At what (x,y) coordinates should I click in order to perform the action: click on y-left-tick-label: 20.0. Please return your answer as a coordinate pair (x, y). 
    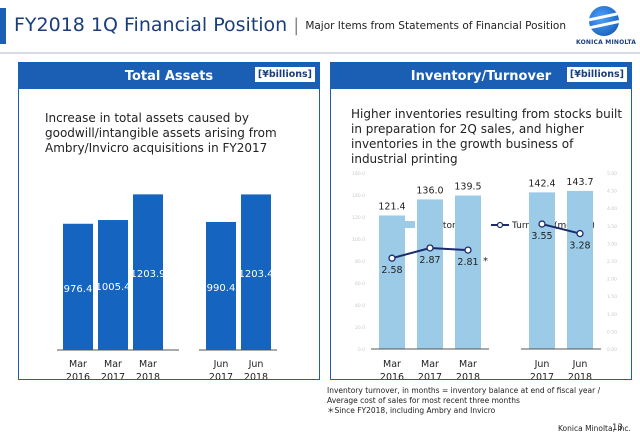
    Looking at the image, I should click on (360, 328).